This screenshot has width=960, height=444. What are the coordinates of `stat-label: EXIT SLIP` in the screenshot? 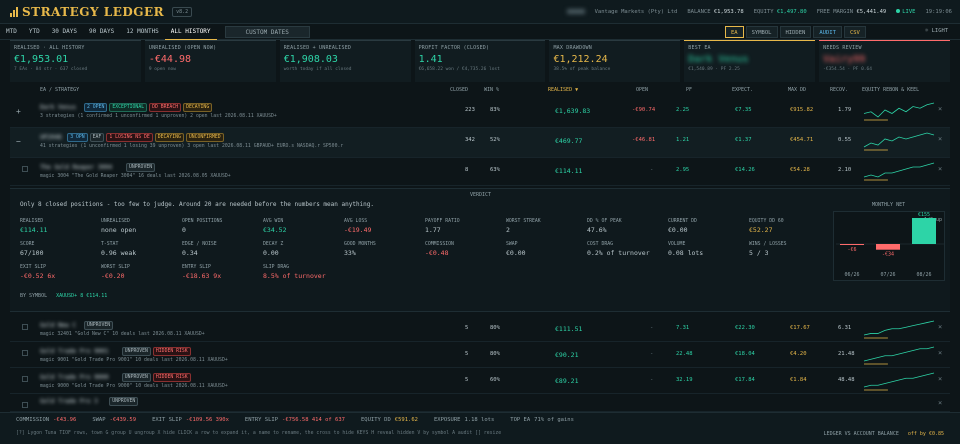 It's located at (33, 267).